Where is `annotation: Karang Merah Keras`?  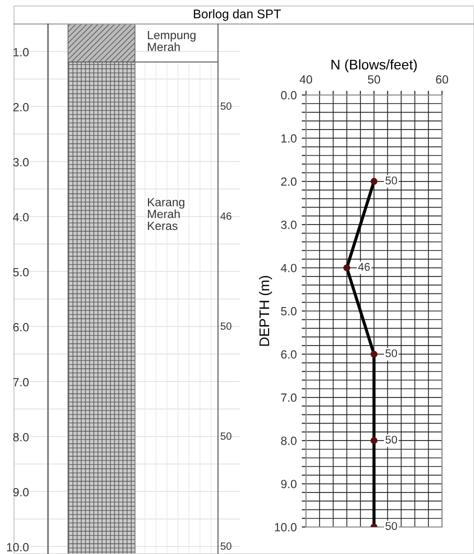 annotation: Karang Merah Keras is located at coordinates (166, 214).